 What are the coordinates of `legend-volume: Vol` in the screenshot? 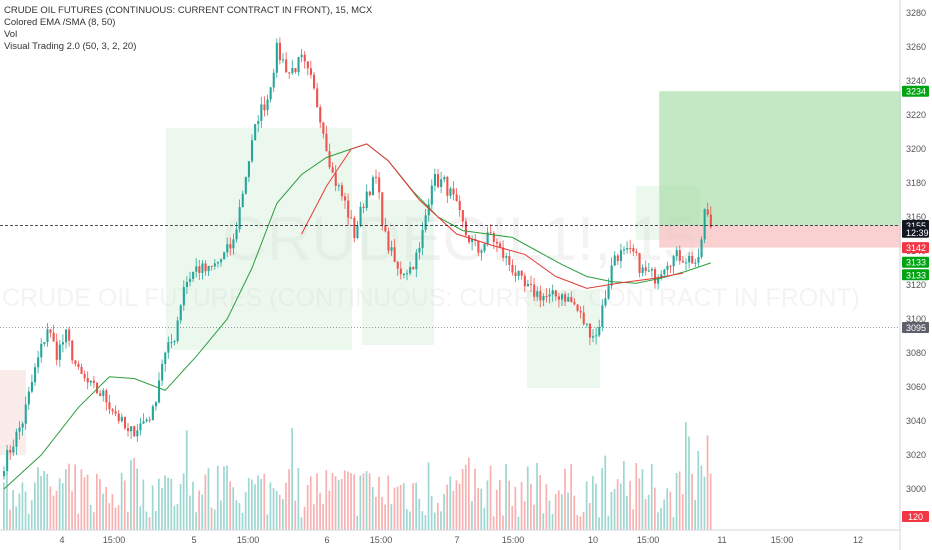 It's located at (11, 34).